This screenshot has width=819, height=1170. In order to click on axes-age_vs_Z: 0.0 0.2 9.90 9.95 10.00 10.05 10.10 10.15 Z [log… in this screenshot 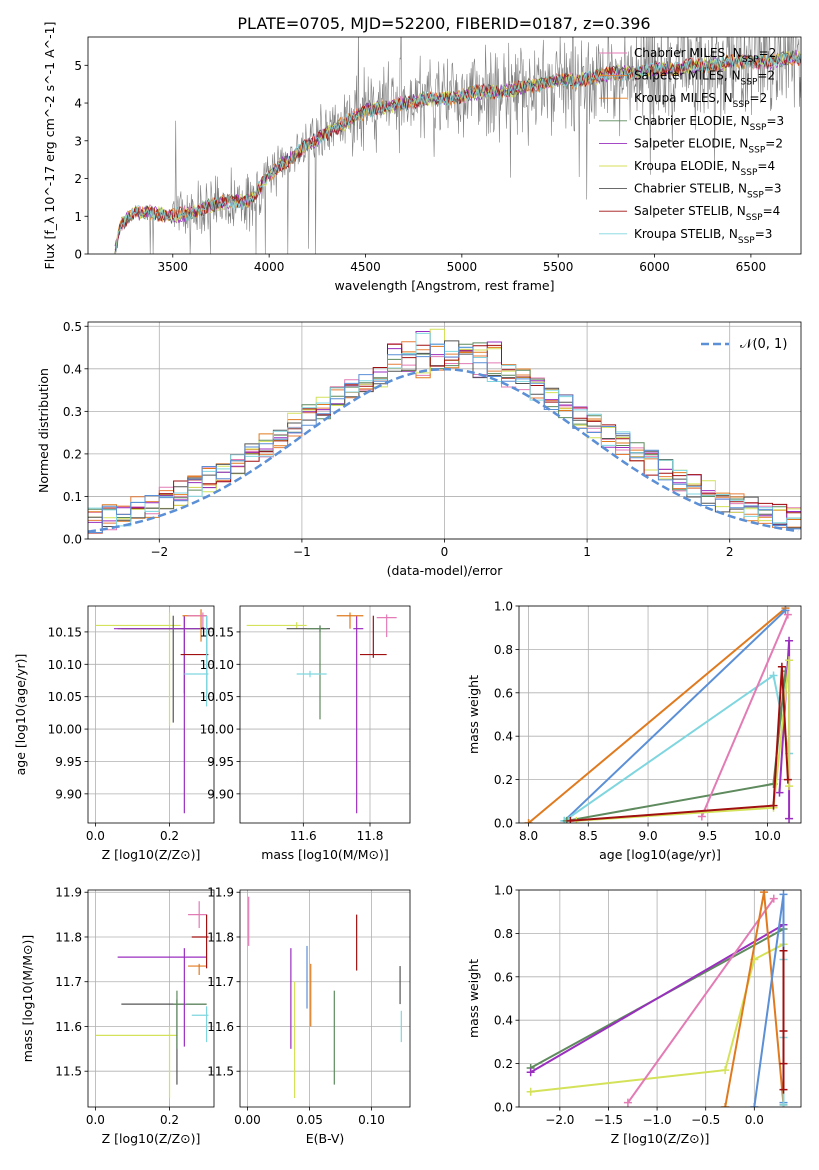, I will do `click(114, 733)`.